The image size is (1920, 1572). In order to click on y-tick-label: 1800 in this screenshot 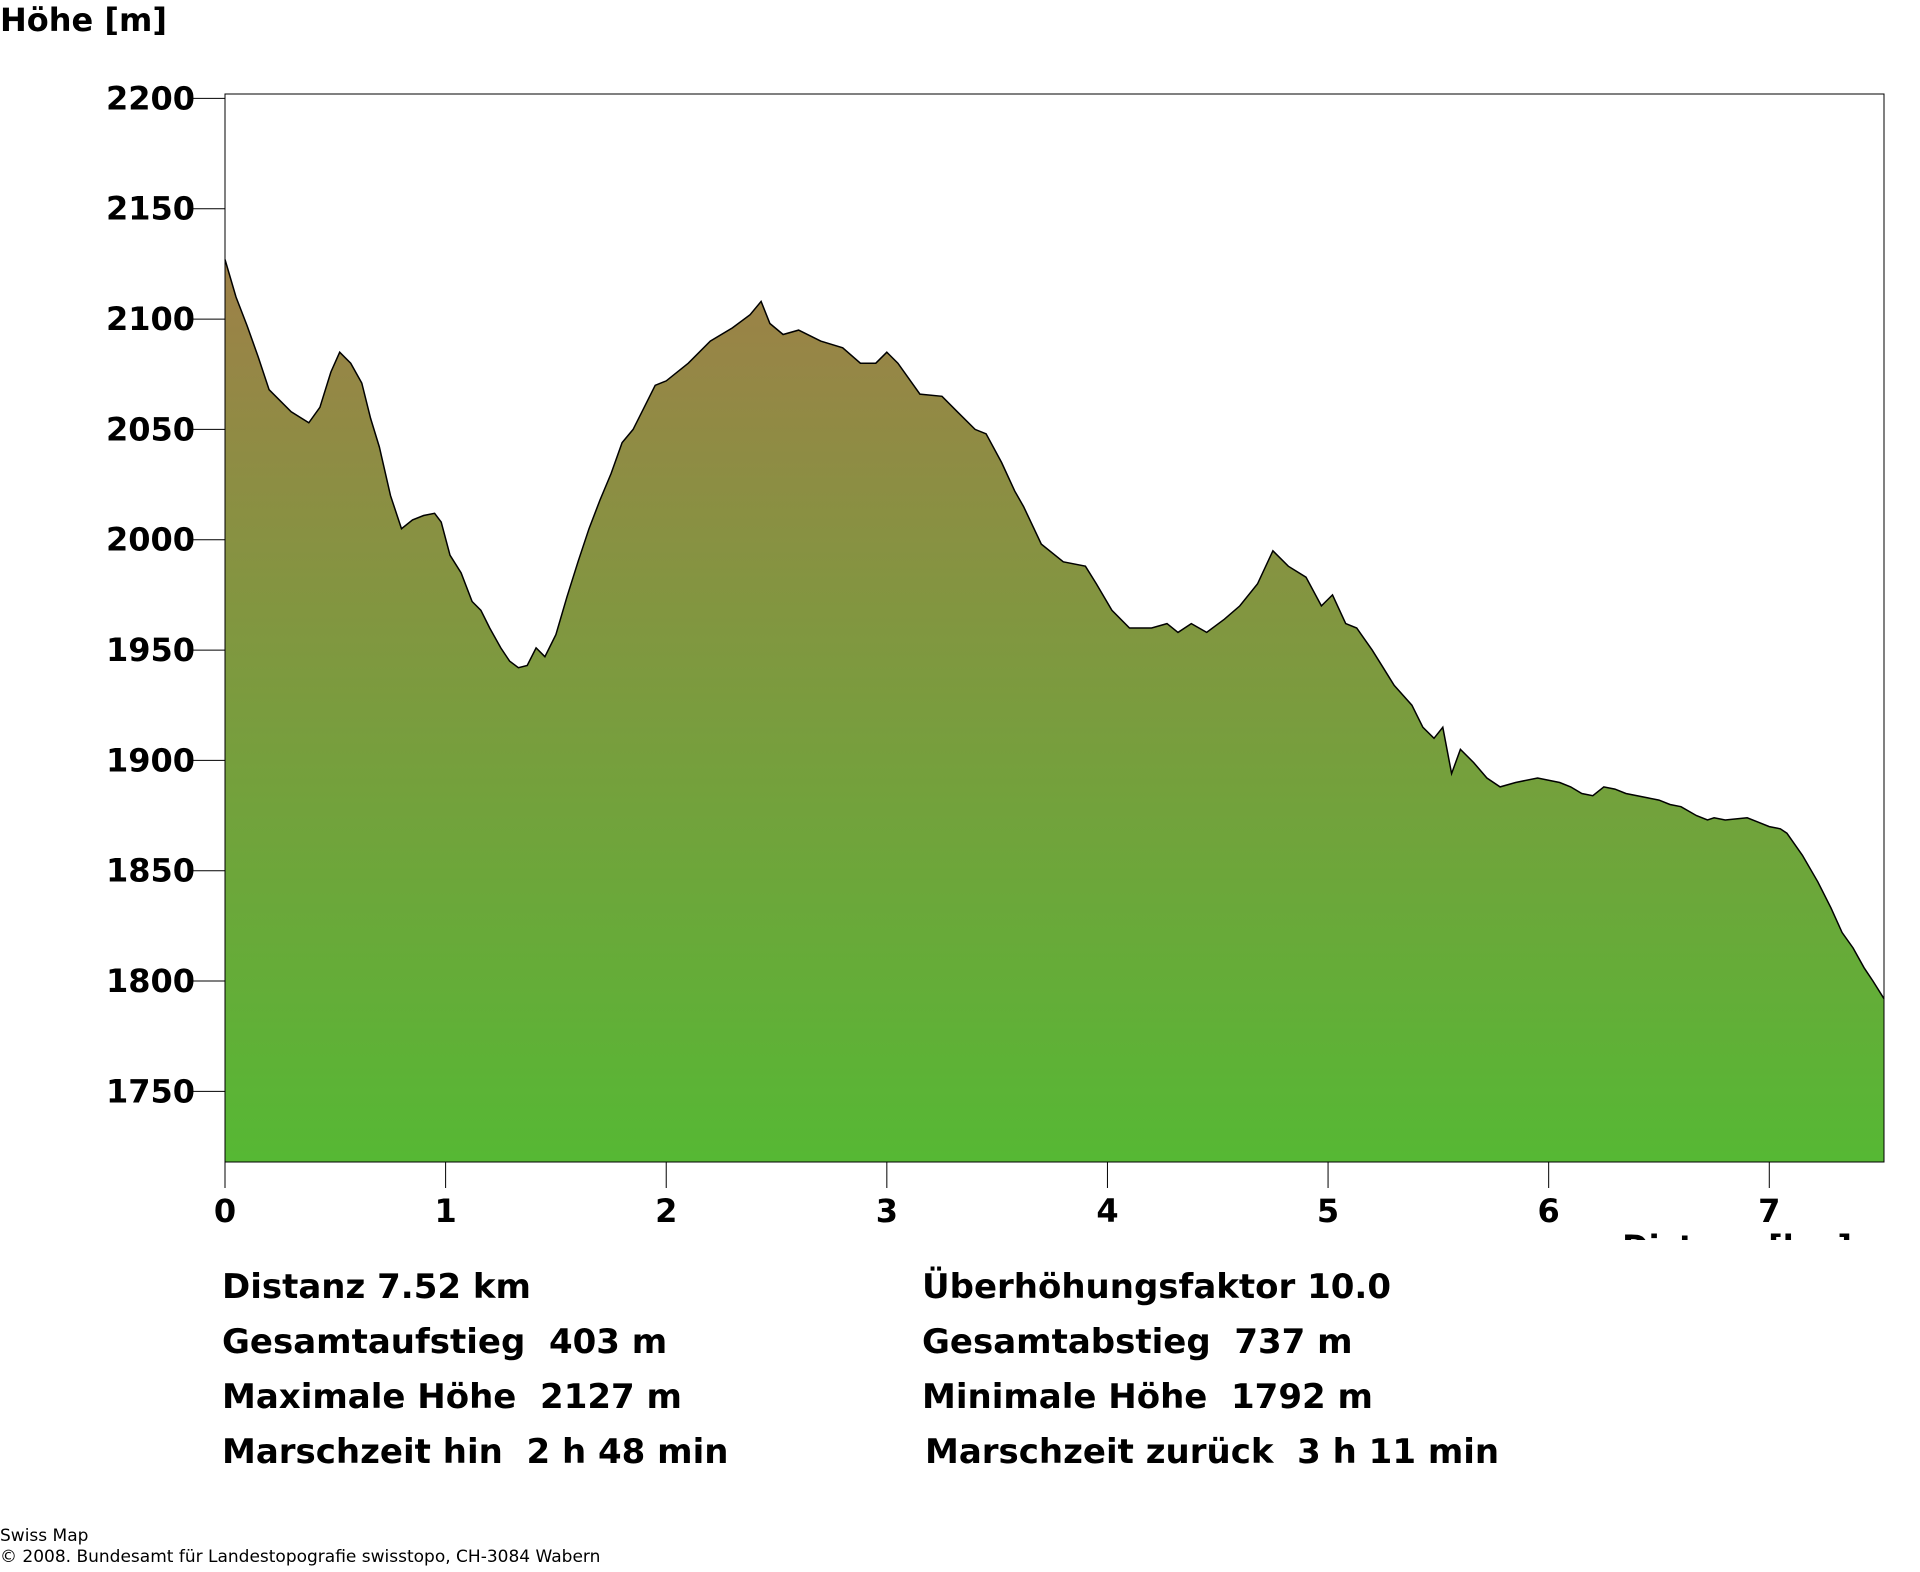, I will do `click(150, 981)`.